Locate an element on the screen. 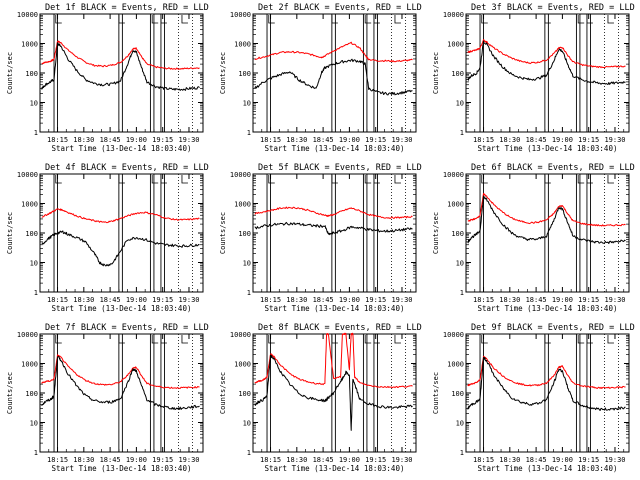 Image resolution: width=640 pixels, height=480 pixels. panel-title: Det 9f BLACK = Events, RED = LLD is located at coordinates (553, 328).